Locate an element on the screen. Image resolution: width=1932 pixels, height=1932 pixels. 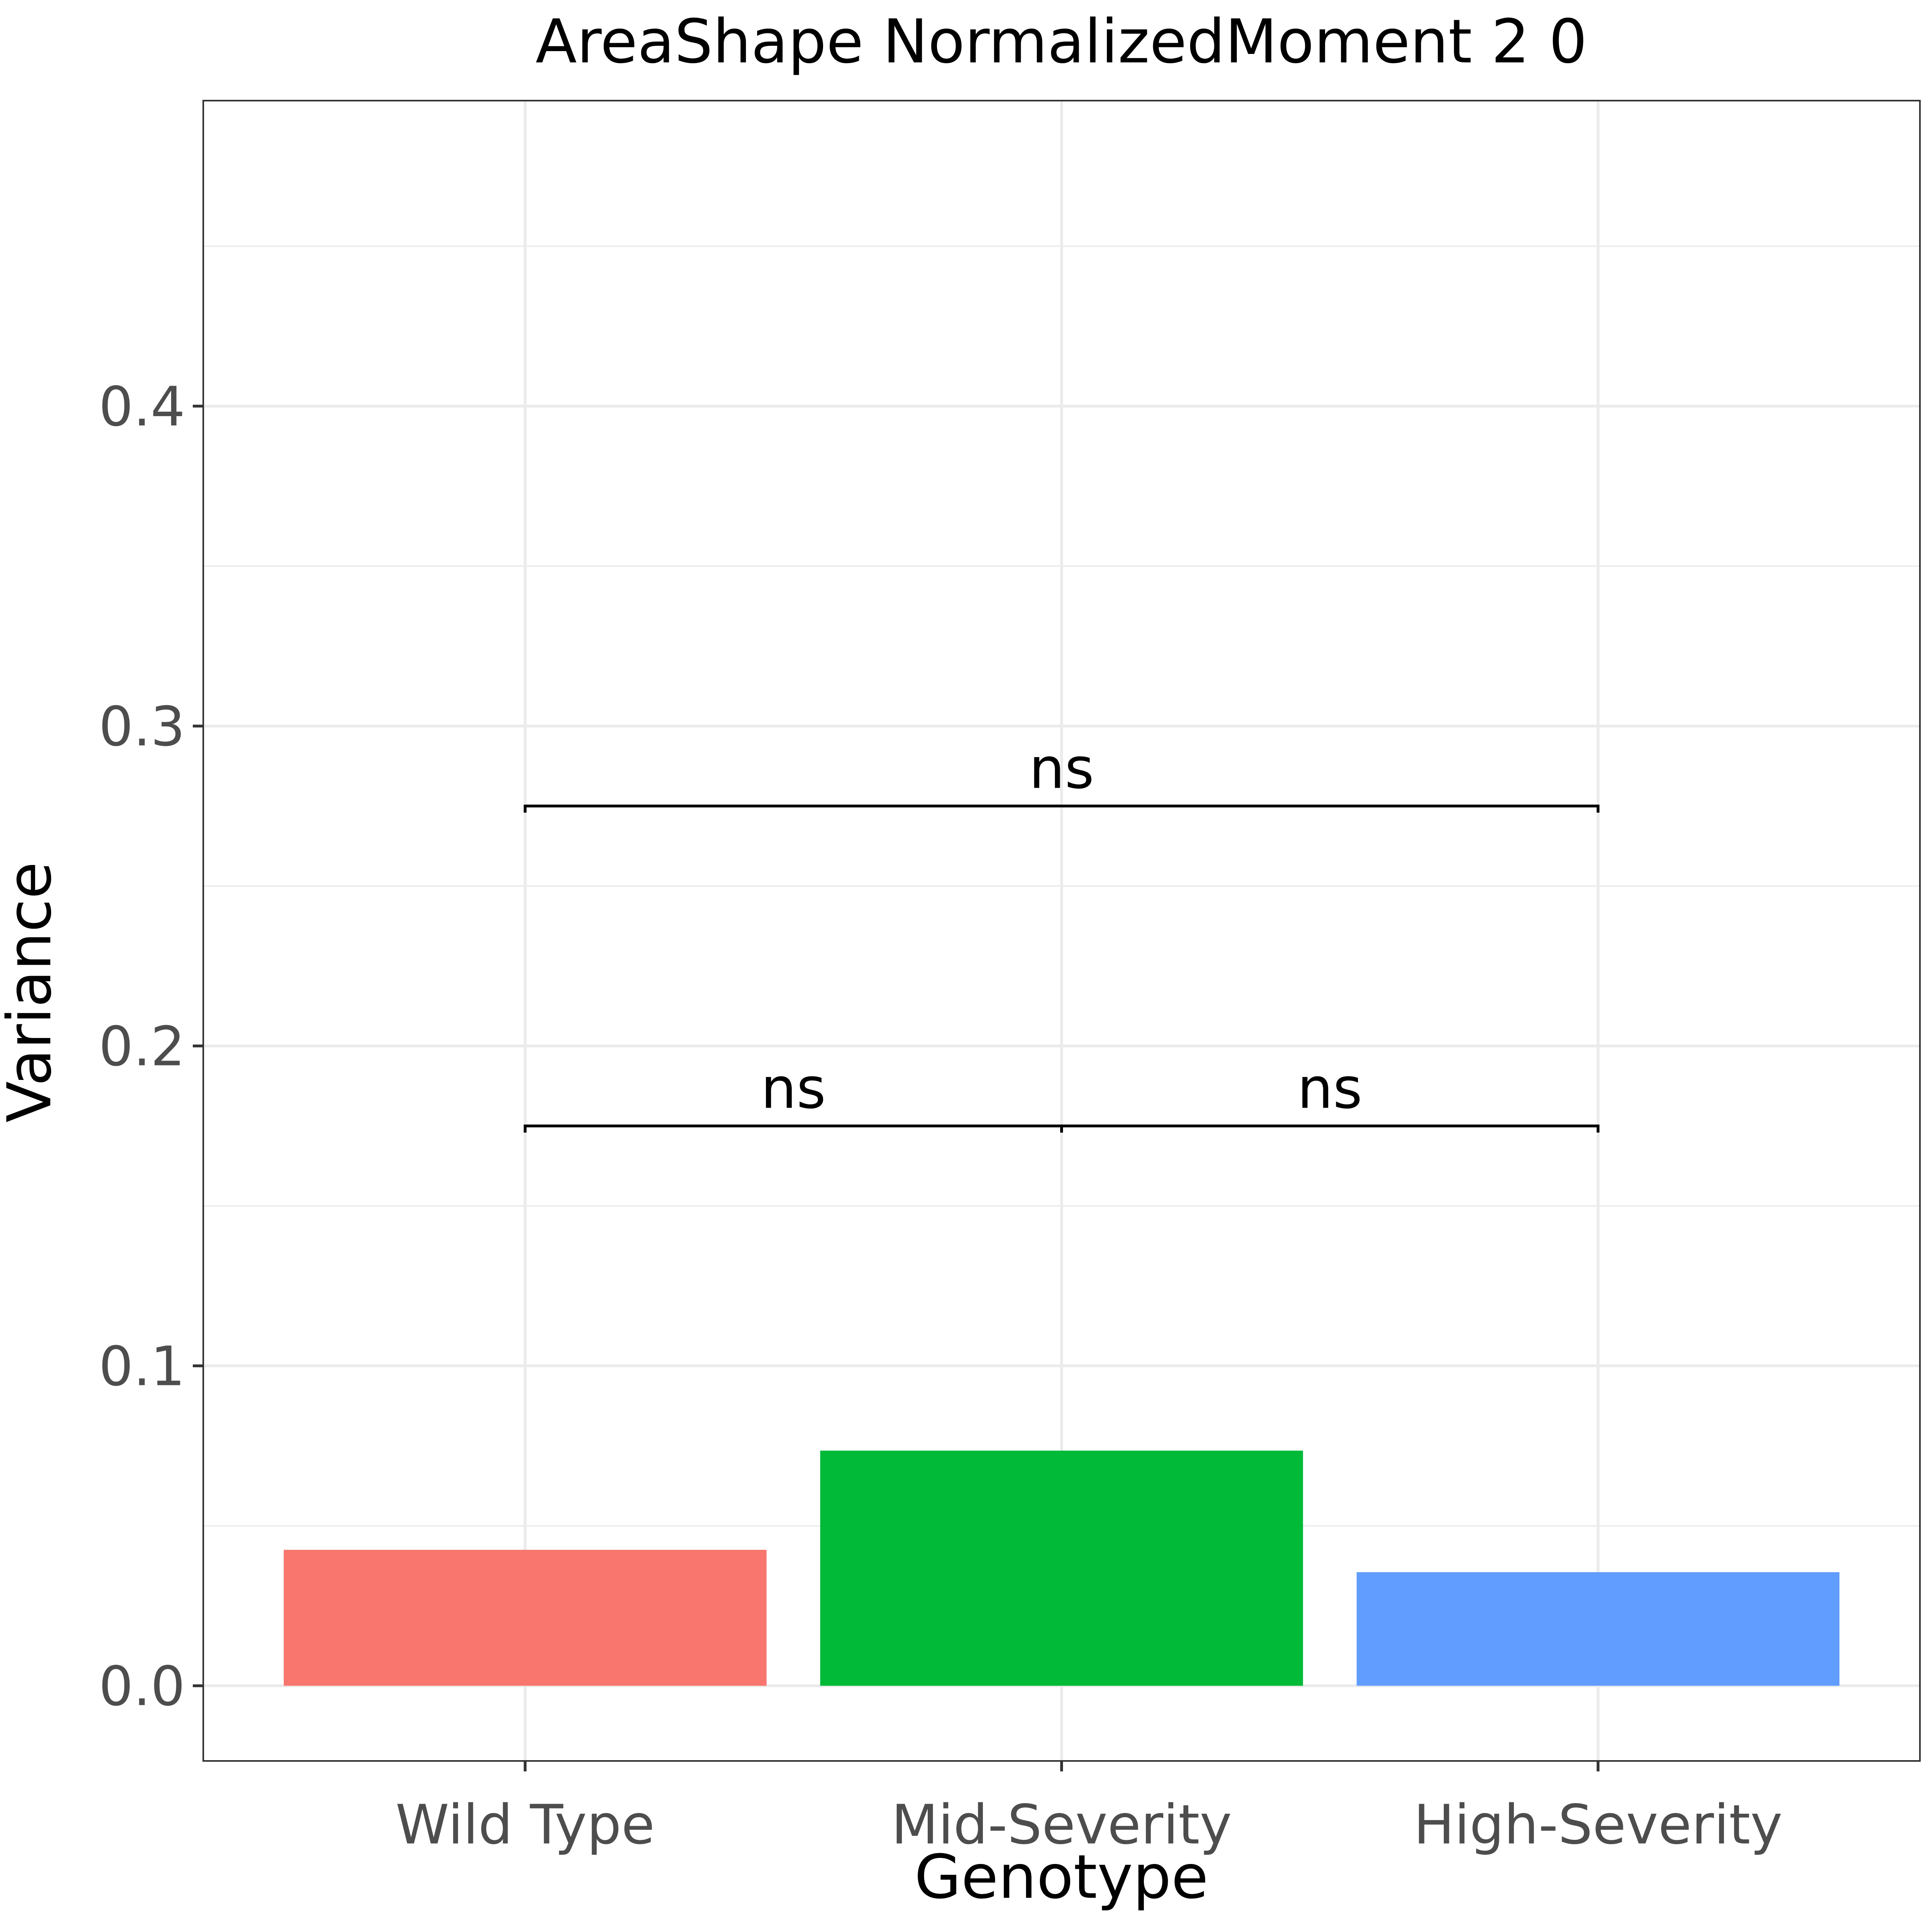
y-tick-label: 0.0 is located at coordinates (142, 1687).